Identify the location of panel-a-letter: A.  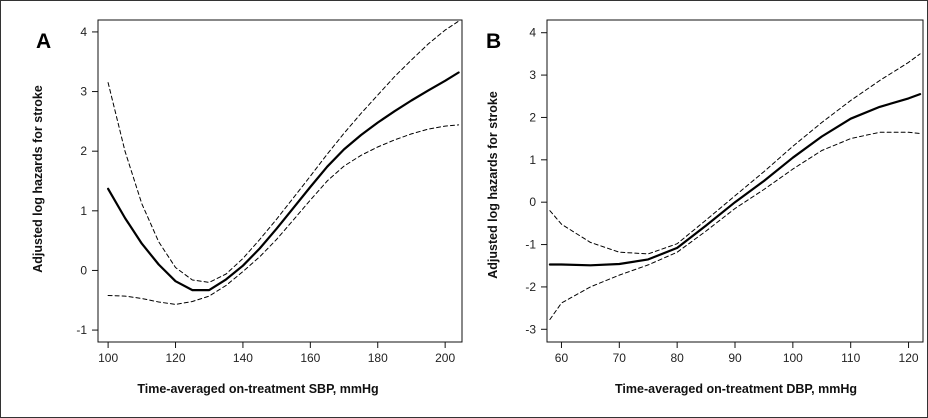
(43, 41).